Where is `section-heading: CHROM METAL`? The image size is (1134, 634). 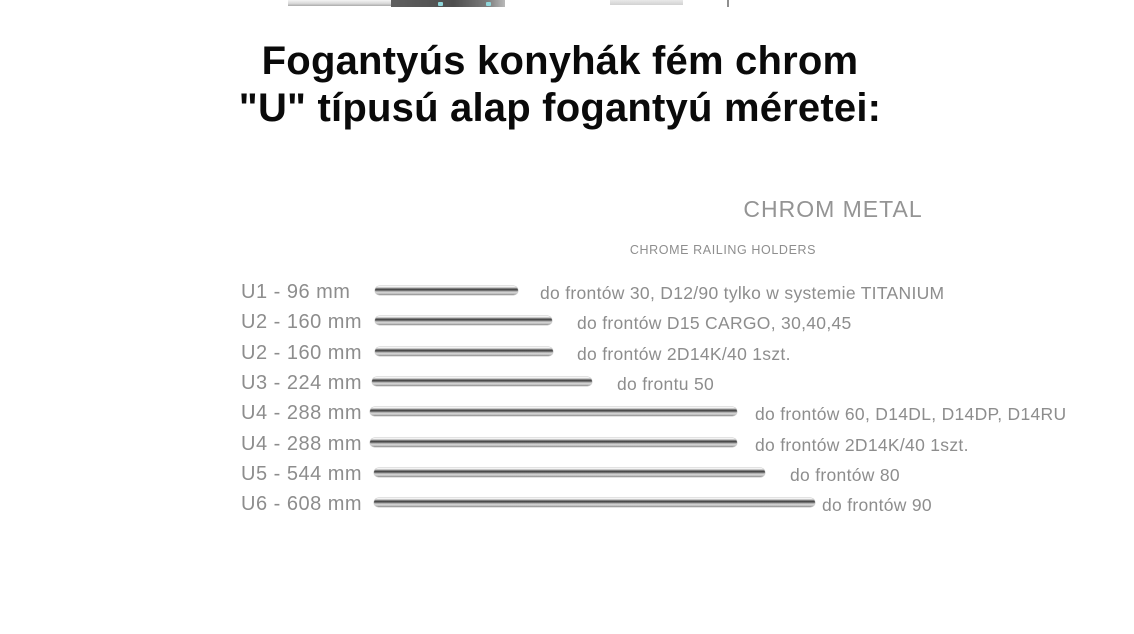
section-heading: CHROM METAL is located at coordinates (833, 209).